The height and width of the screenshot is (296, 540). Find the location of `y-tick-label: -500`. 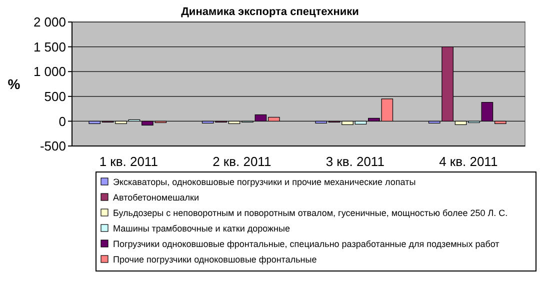

y-tick-label: -500 is located at coordinates (53, 146).